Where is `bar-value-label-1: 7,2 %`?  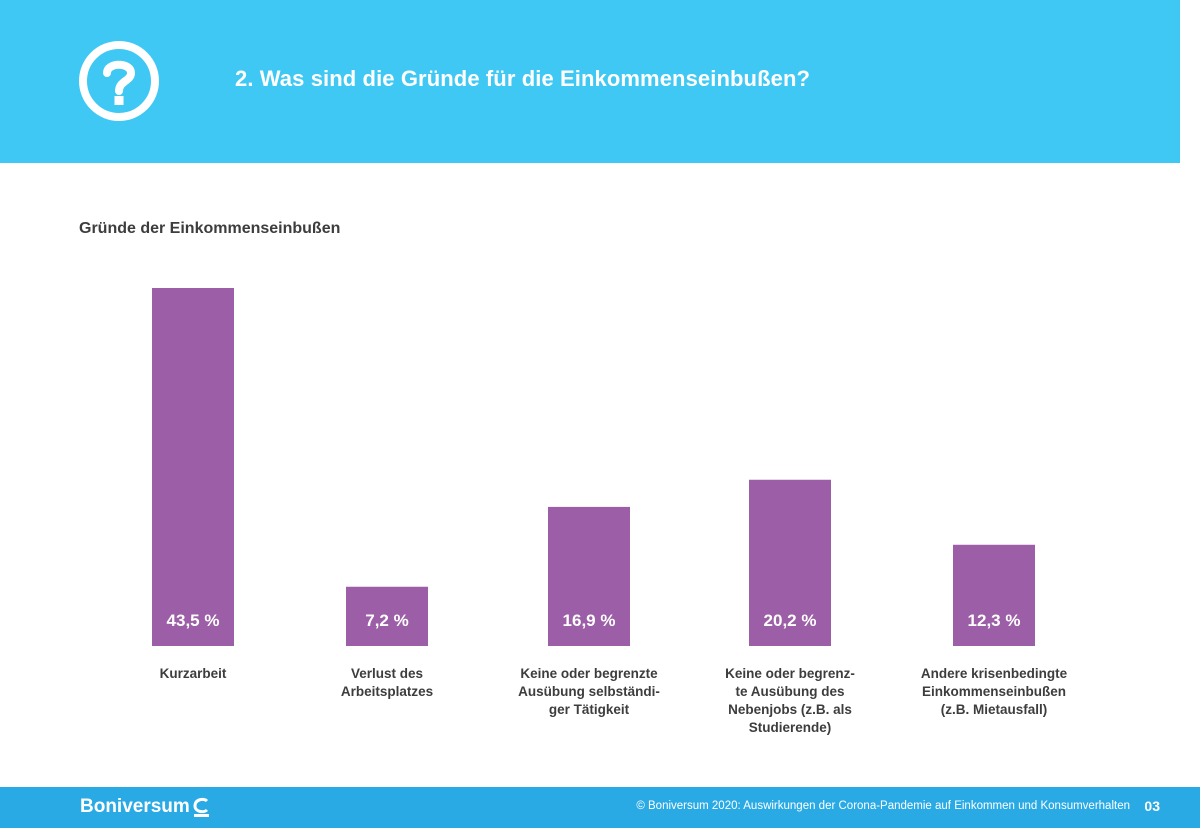 bar-value-label-1: 7,2 % is located at coordinates (386, 620).